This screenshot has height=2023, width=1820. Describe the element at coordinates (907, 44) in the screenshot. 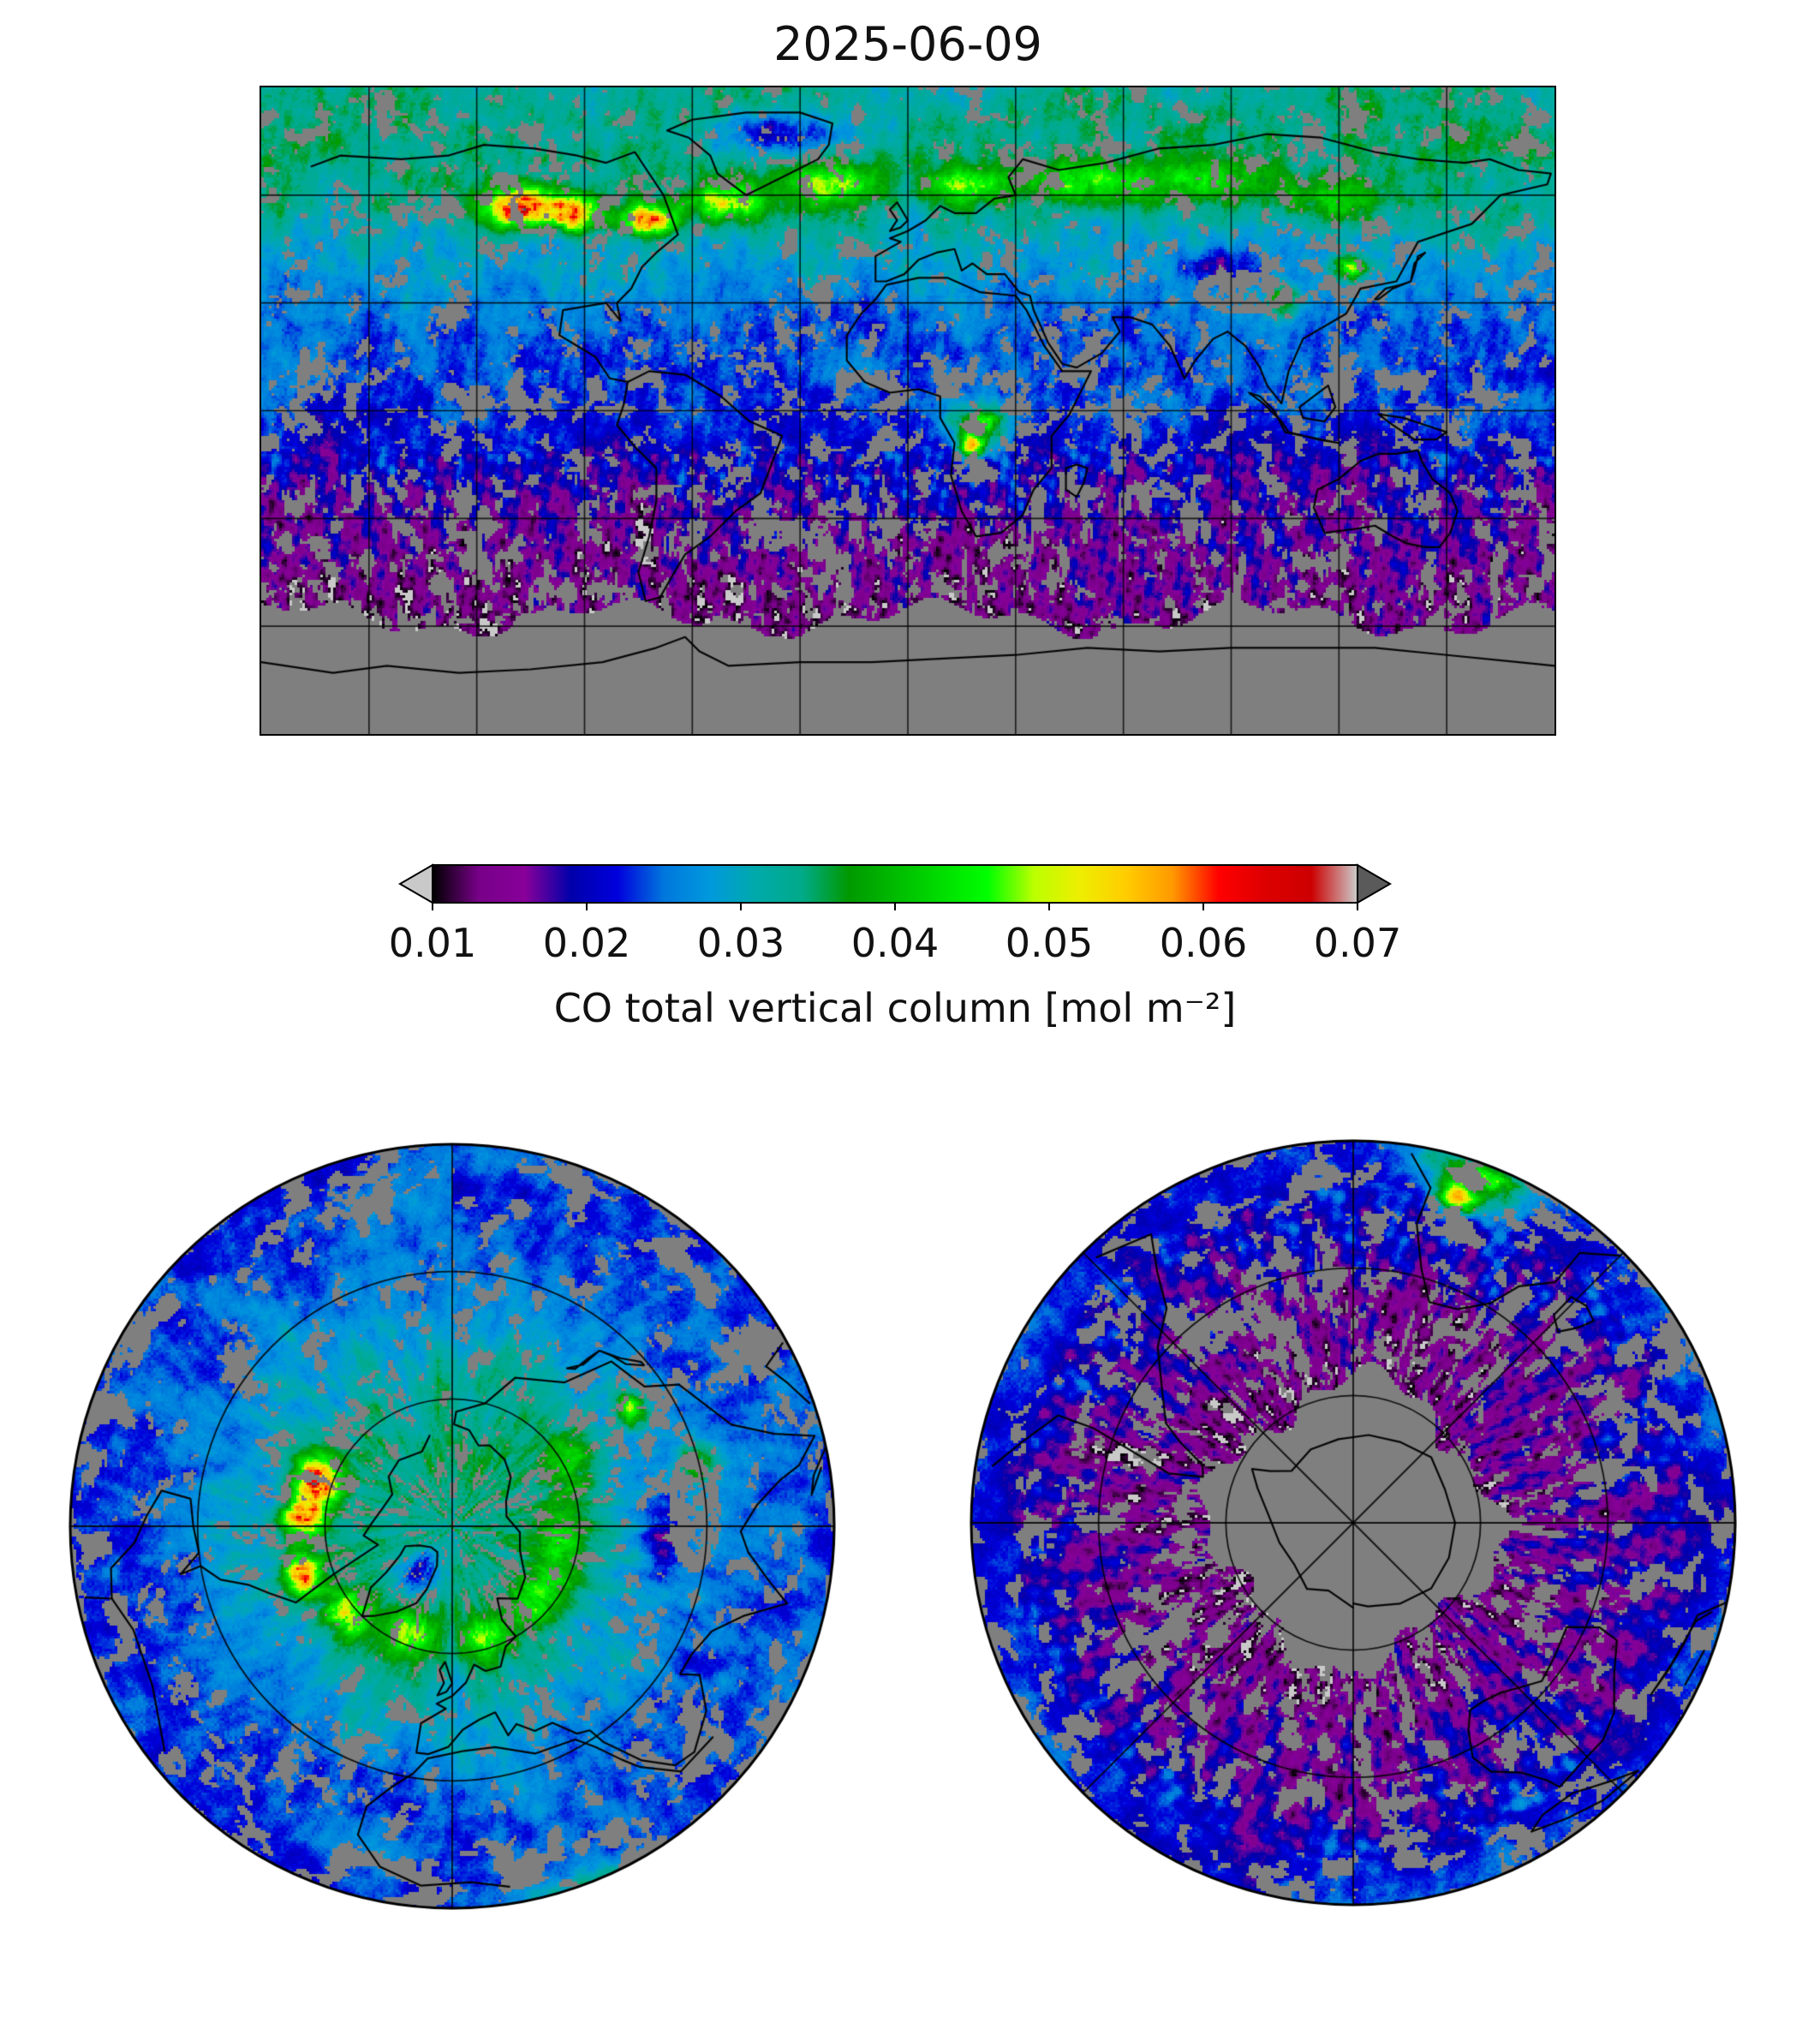

I see `figure-title: 2025-06-09` at that location.